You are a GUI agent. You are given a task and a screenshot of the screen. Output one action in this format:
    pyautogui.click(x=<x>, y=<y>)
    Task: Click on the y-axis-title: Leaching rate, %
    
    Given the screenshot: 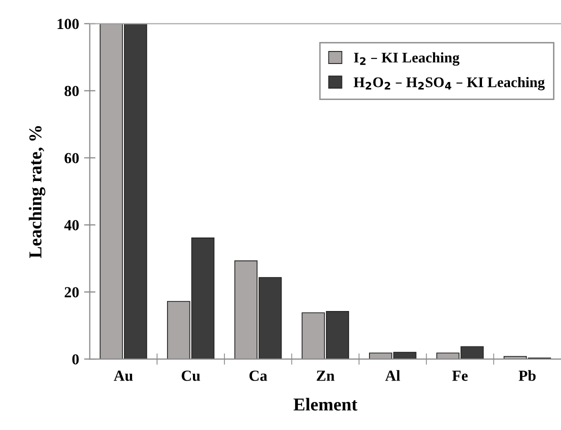 What is the action you would take?
    pyautogui.click(x=37, y=192)
    